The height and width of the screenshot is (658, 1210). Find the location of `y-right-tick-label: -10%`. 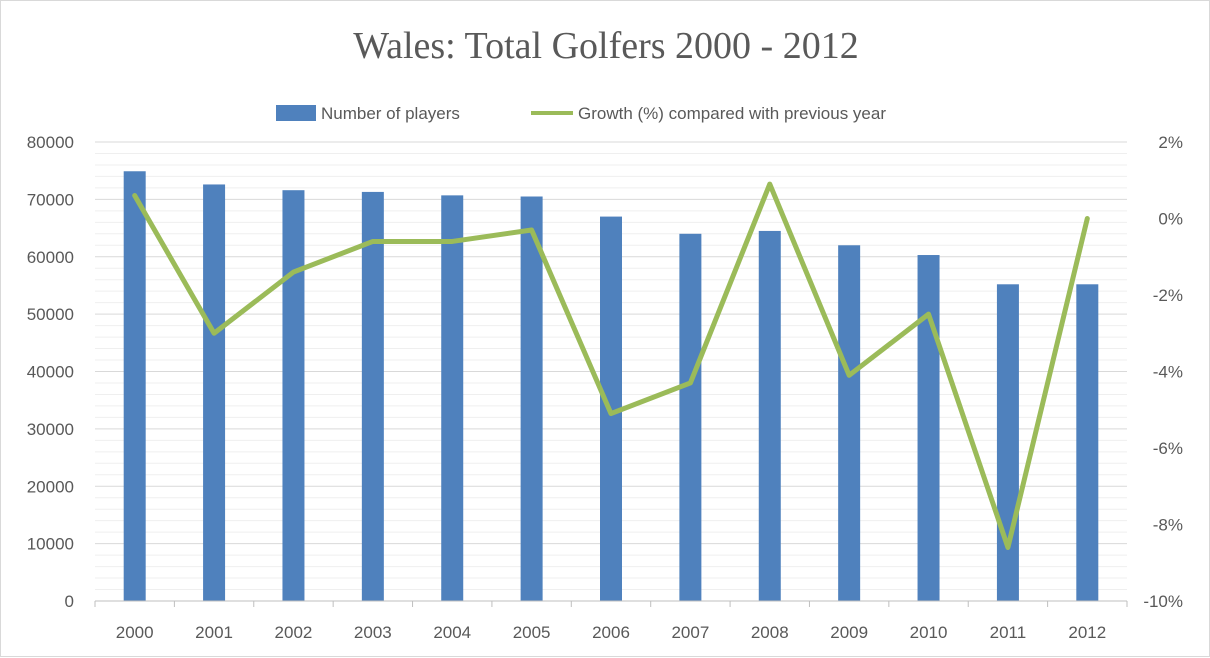

y-right-tick-label: -10% is located at coordinates (1163, 601).